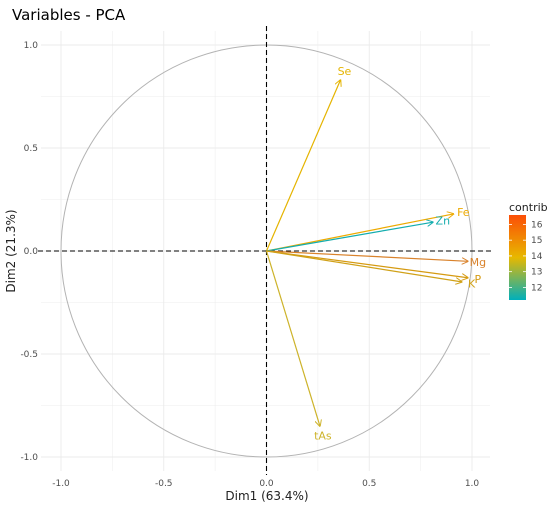 The height and width of the screenshot is (506, 550). Describe the element at coordinates (369, 484) in the screenshot. I see `x-tick-label: 0.5` at that location.